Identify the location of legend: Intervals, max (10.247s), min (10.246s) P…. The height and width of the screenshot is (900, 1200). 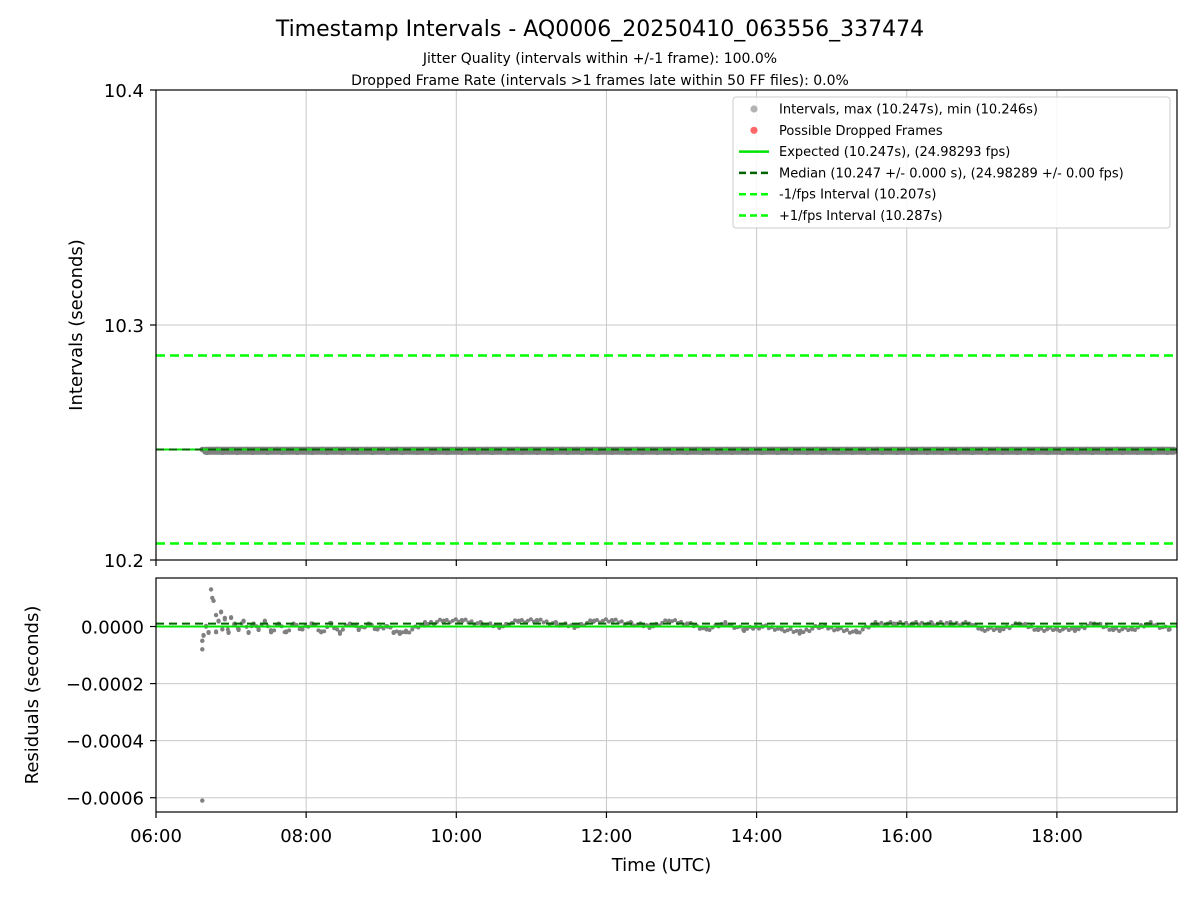
(951, 162).